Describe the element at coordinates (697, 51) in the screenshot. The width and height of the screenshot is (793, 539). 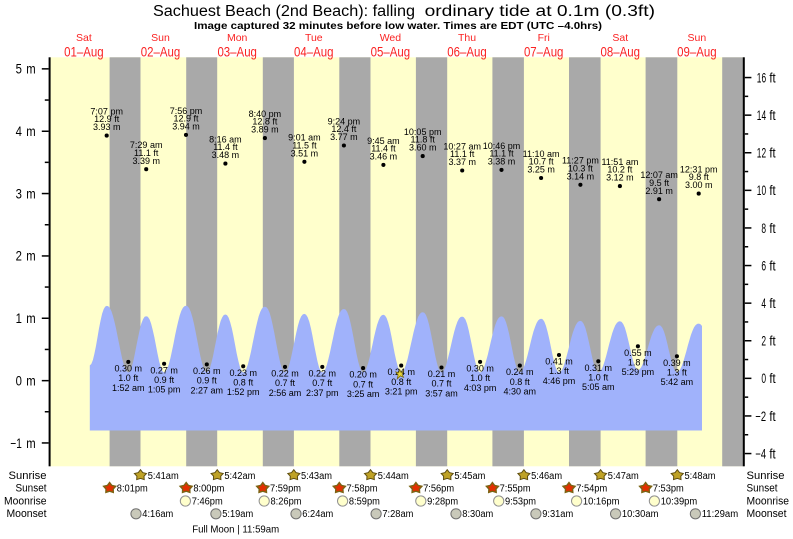
I see `svg-text: 09–Aug` at that location.